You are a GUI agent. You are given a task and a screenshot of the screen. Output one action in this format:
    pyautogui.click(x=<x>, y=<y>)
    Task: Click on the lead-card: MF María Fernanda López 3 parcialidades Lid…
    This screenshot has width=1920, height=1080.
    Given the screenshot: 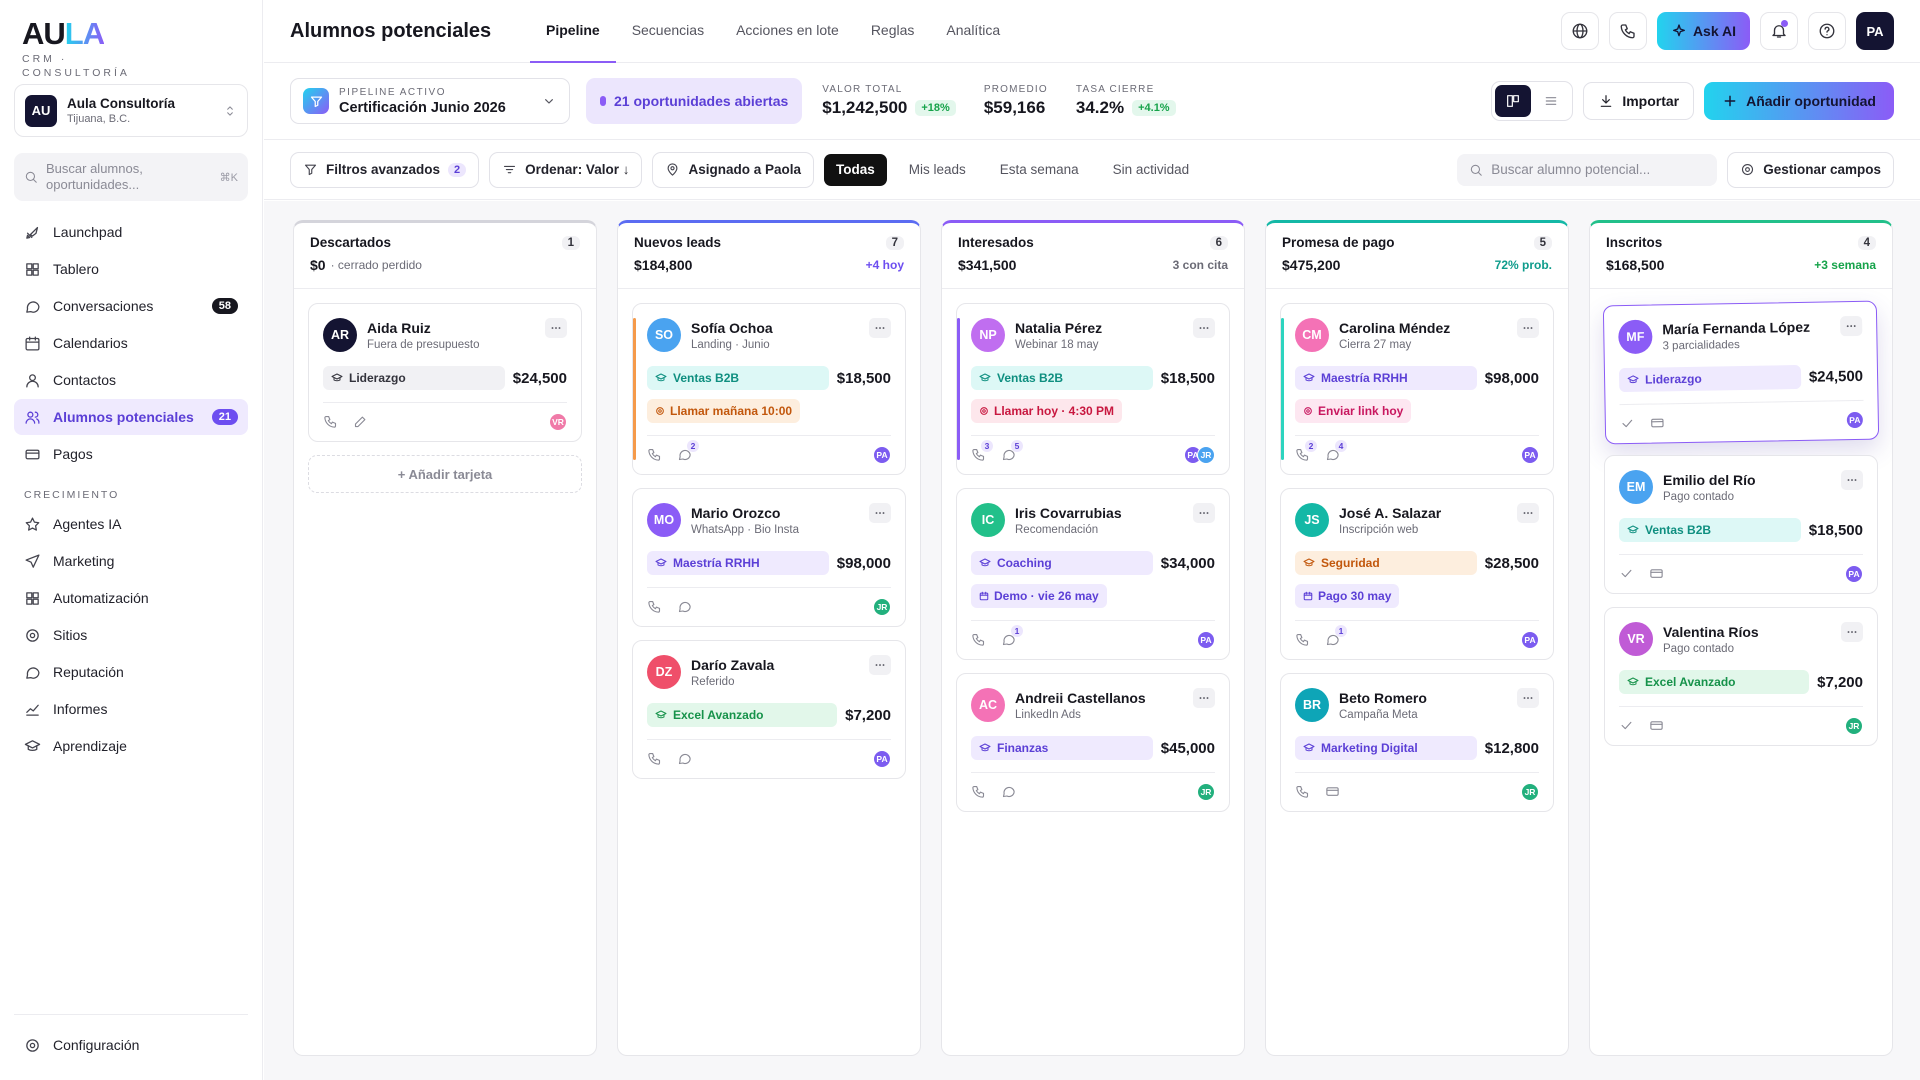 What is the action you would take?
    pyautogui.click(x=1741, y=372)
    